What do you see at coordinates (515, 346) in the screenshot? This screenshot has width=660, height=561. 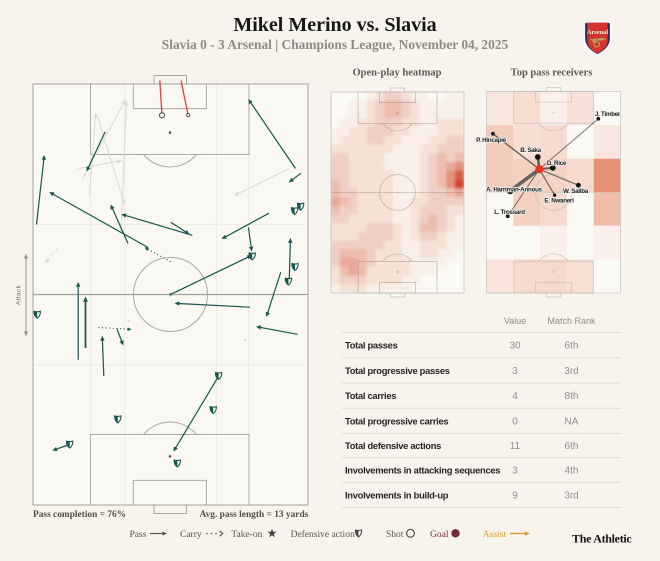 I see `svg-text: 30` at bounding box center [515, 346].